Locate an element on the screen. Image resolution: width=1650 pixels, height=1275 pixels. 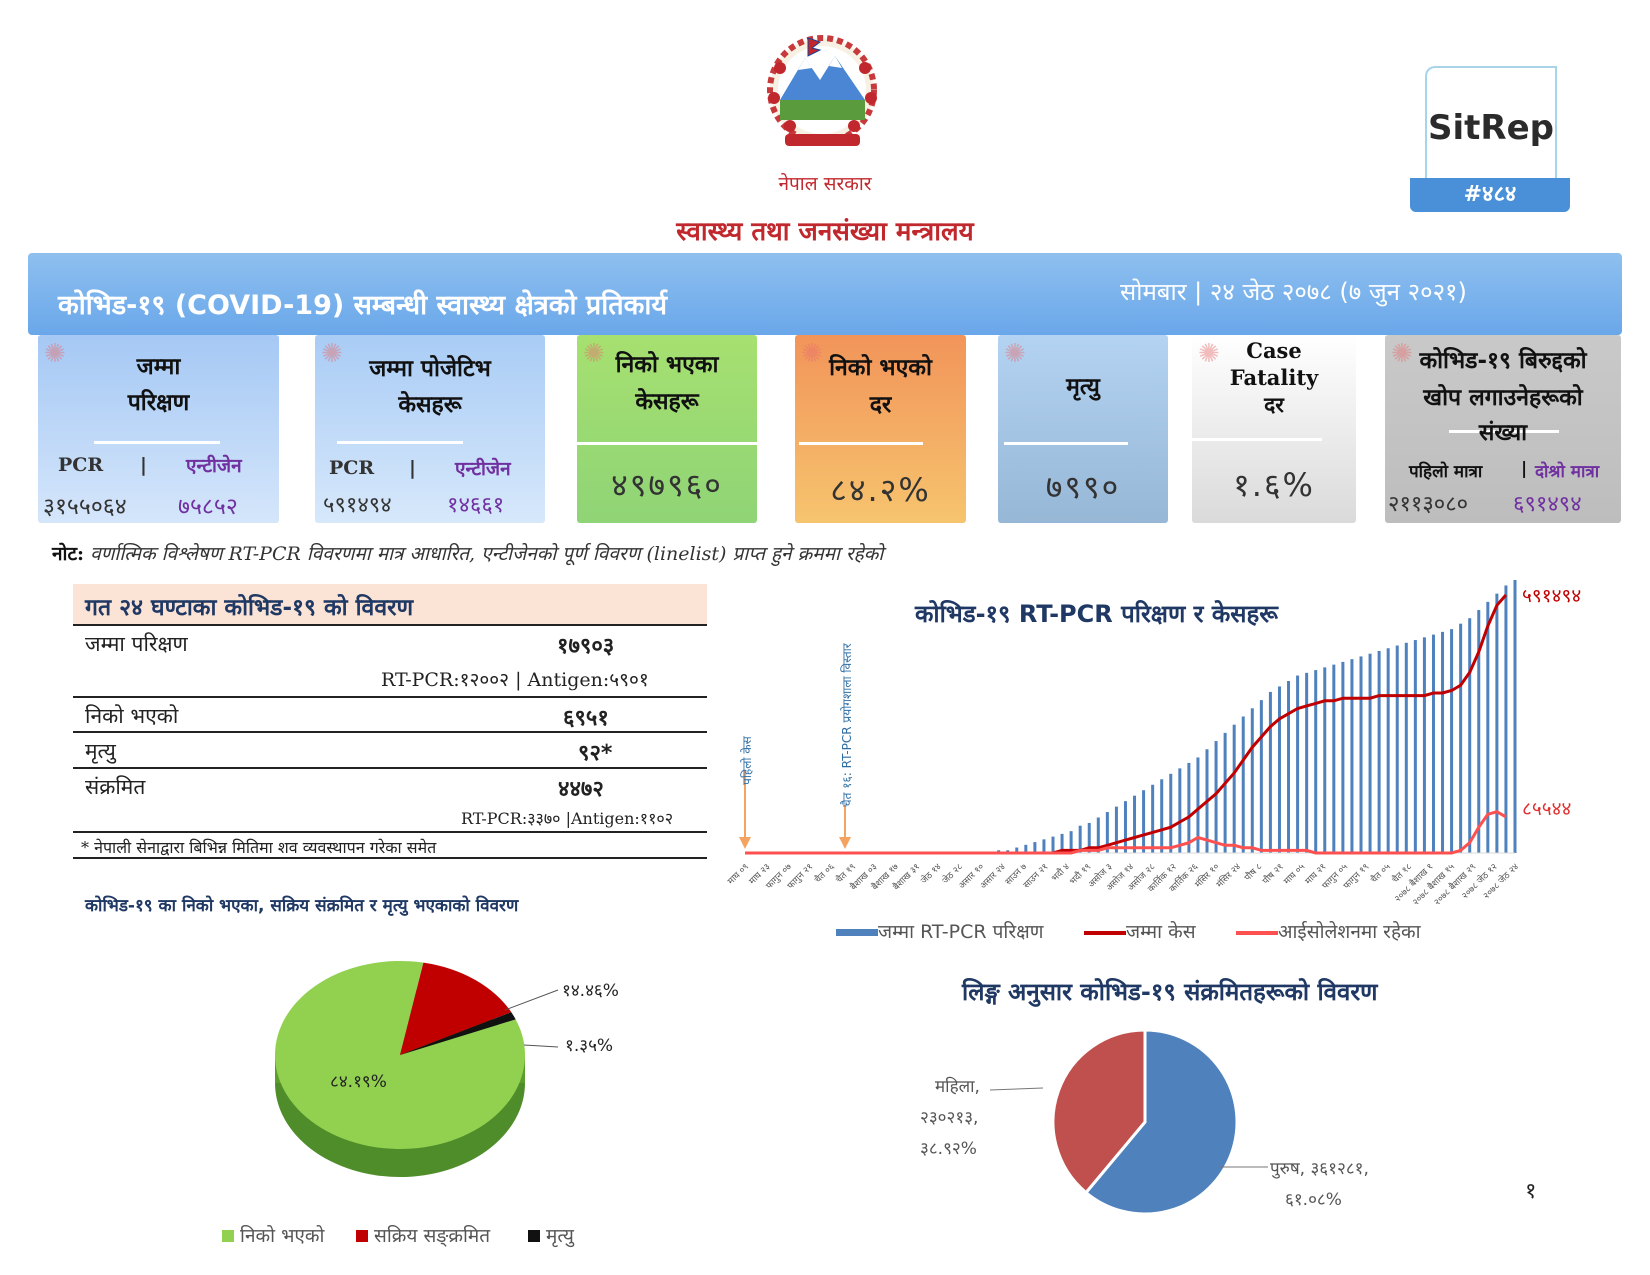
x-tick-label: चैत ०५ is located at coordinates (1380, 872).